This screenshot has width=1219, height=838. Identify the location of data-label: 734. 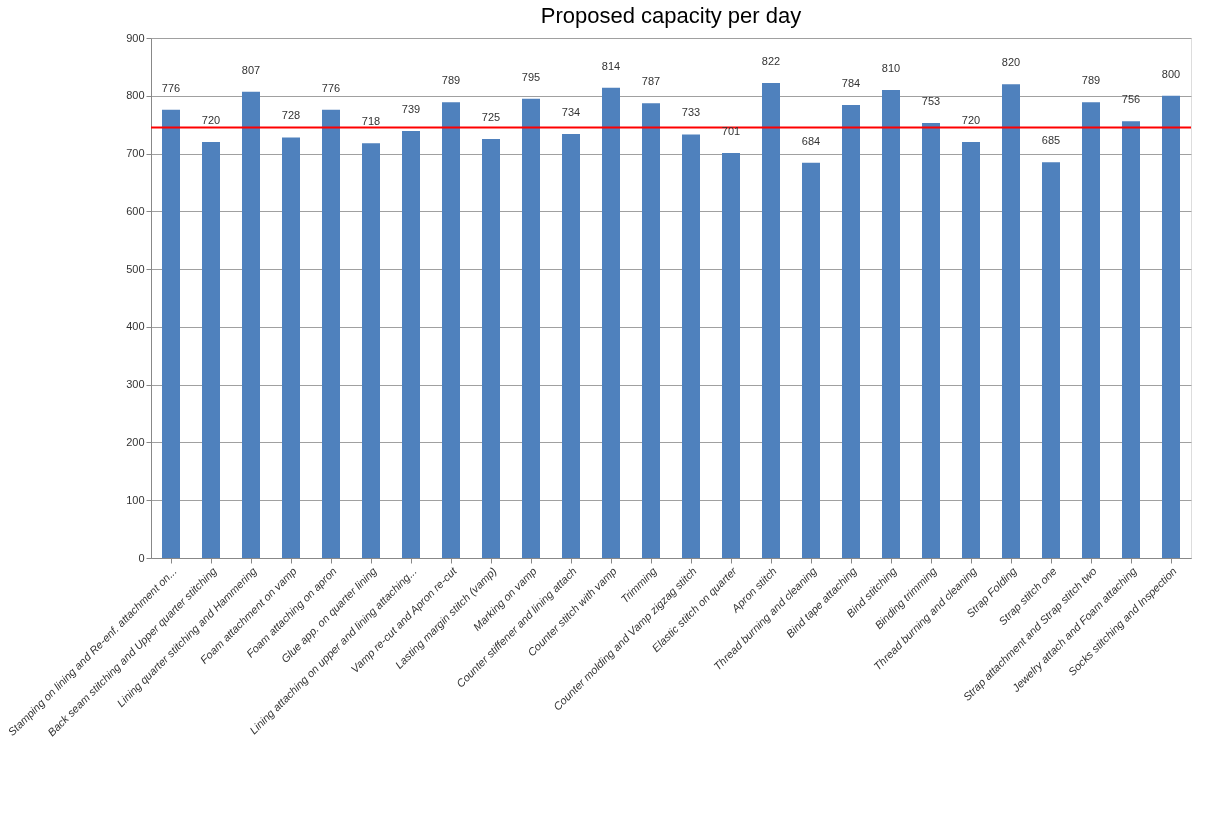
(571, 111).